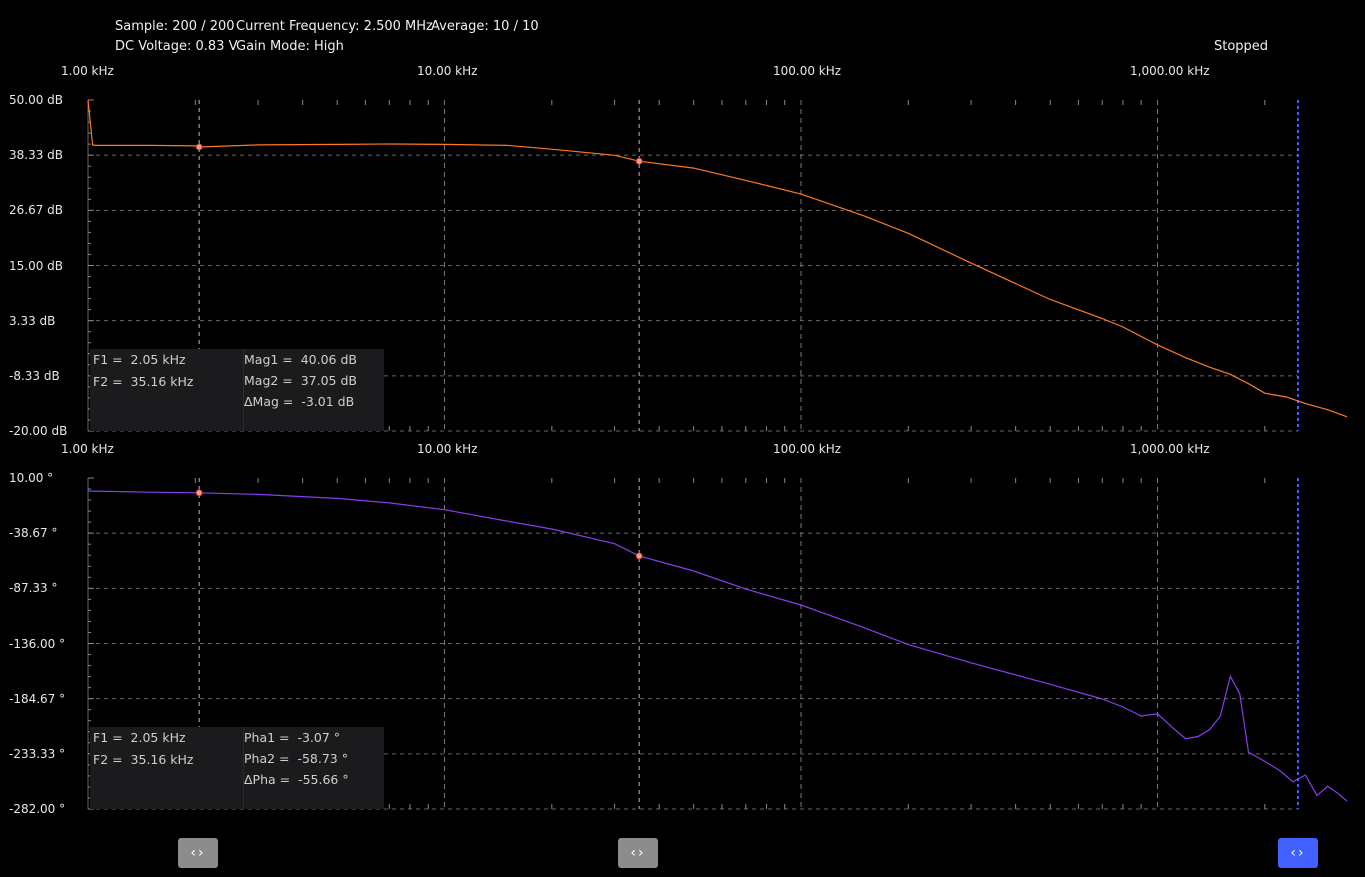 The width and height of the screenshot is (1365, 877). What do you see at coordinates (199, 147) in the screenshot?
I see `magnitude-cursor-1-marker` at bounding box center [199, 147].